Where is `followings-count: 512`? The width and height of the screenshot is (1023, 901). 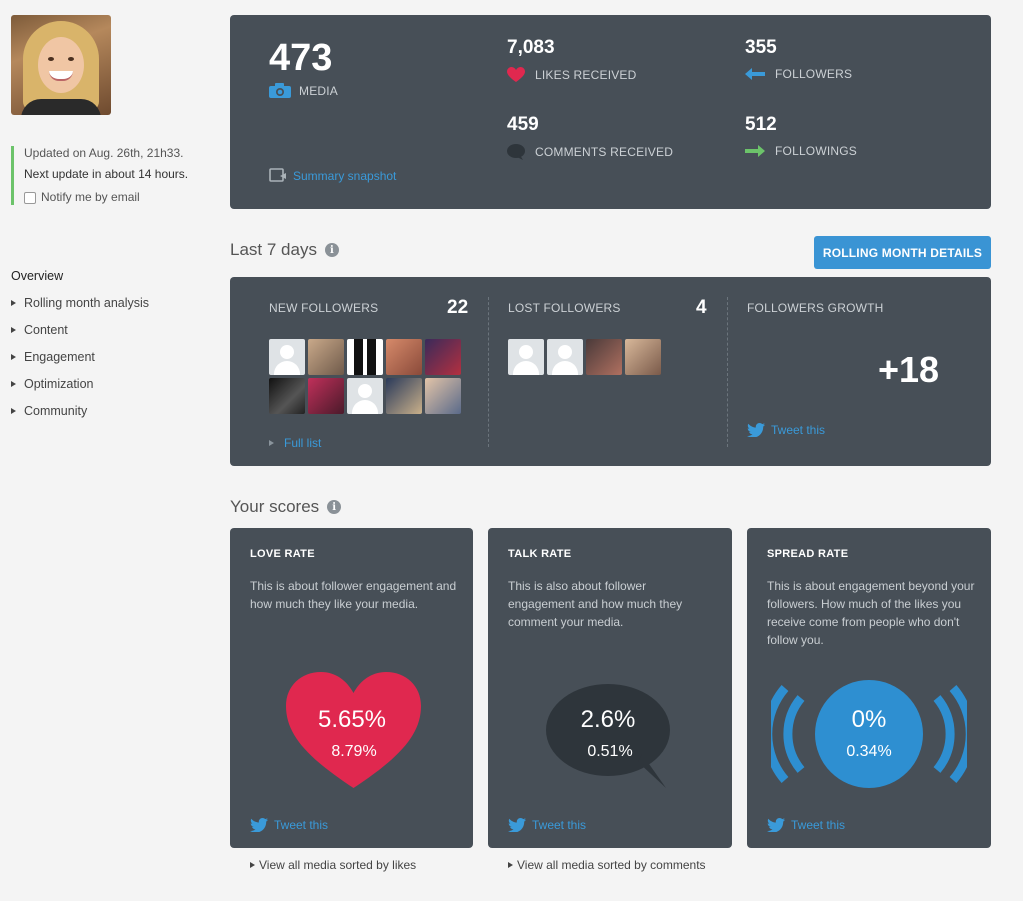
followings-count: 512 is located at coordinates (761, 124).